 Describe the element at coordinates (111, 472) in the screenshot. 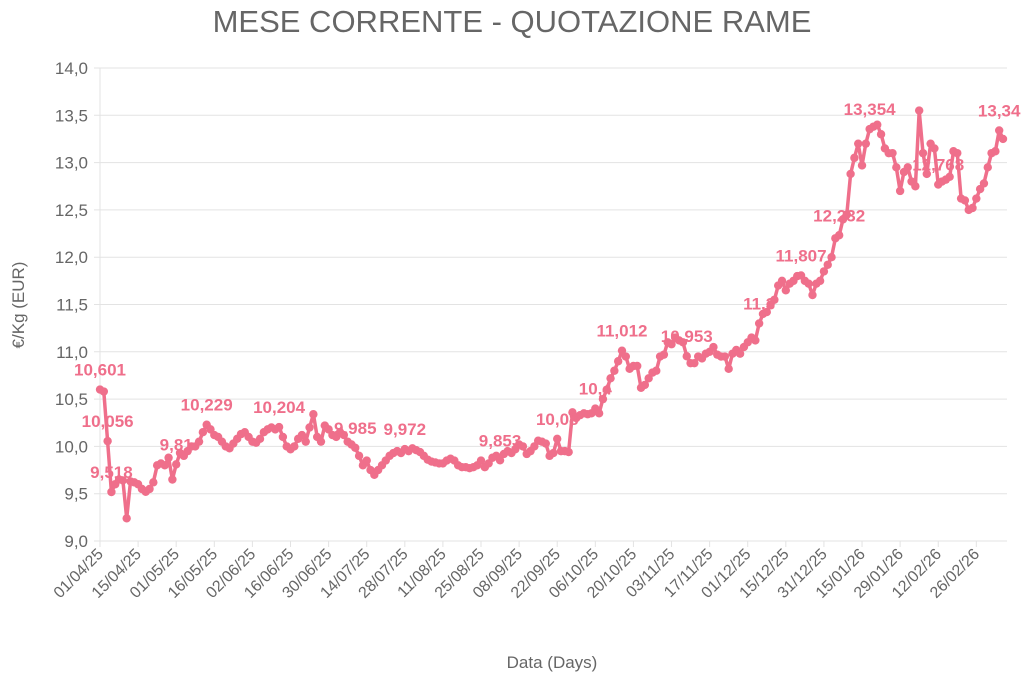

I see `data-label: 9,518` at that location.